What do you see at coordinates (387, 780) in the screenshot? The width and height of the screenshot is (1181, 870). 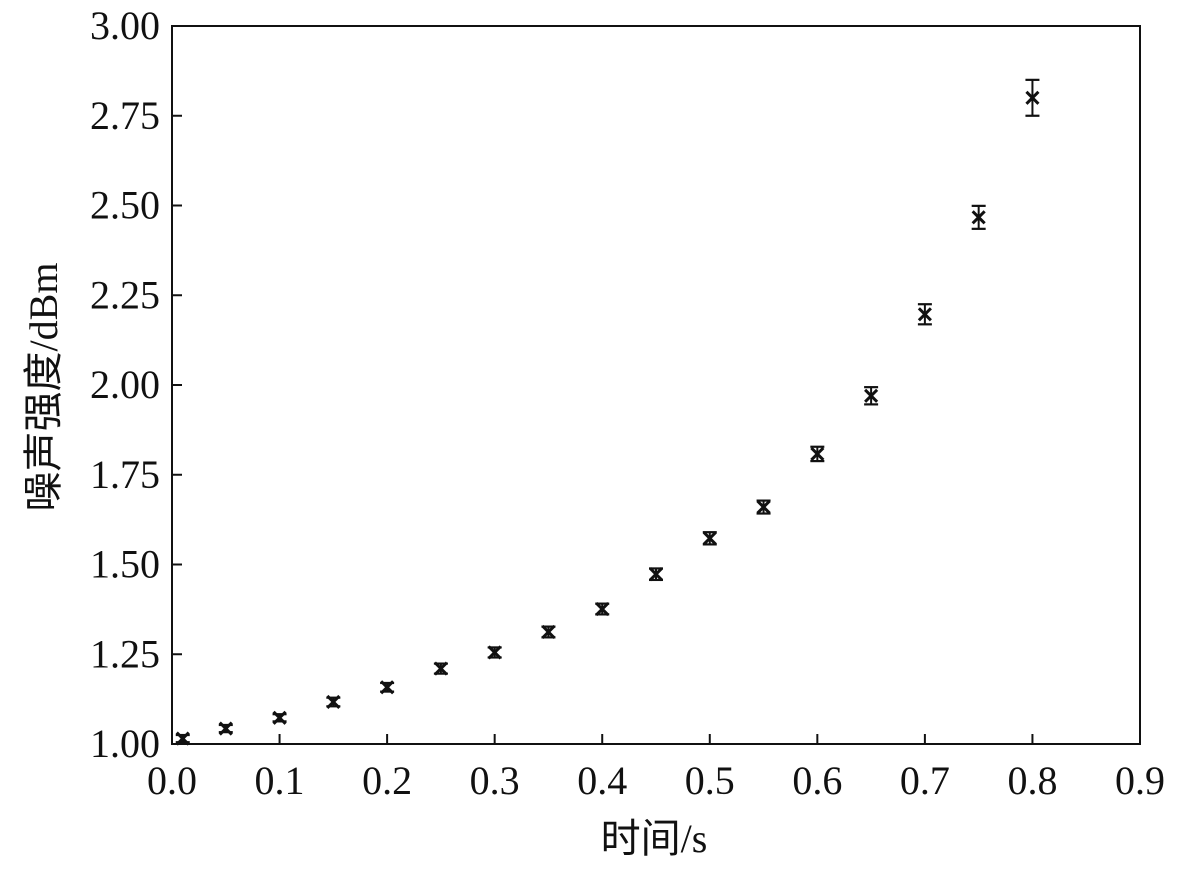 I see `x-tick-label: 0.2` at bounding box center [387, 780].